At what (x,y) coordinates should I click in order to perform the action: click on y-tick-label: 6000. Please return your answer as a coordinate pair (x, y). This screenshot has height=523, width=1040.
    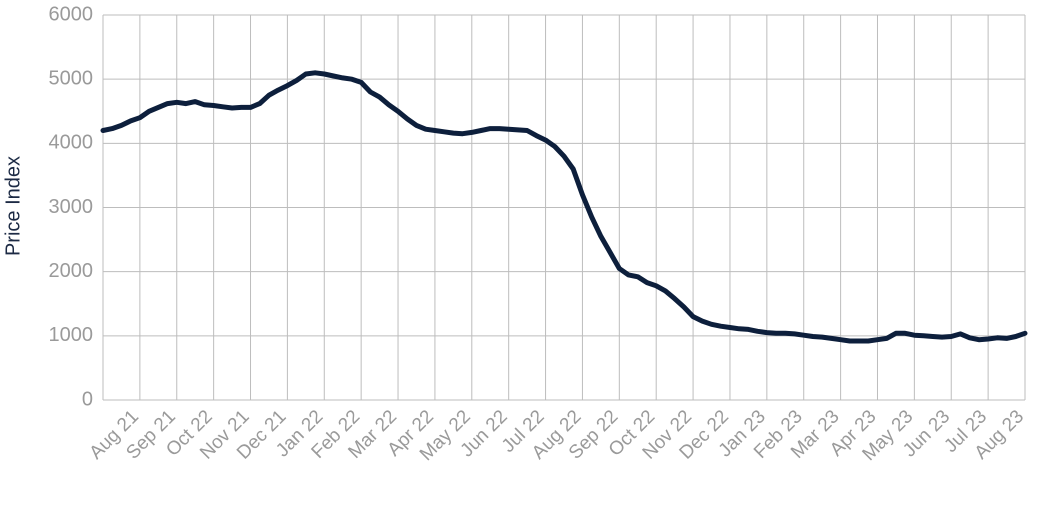
    Looking at the image, I should click on (71, 14).